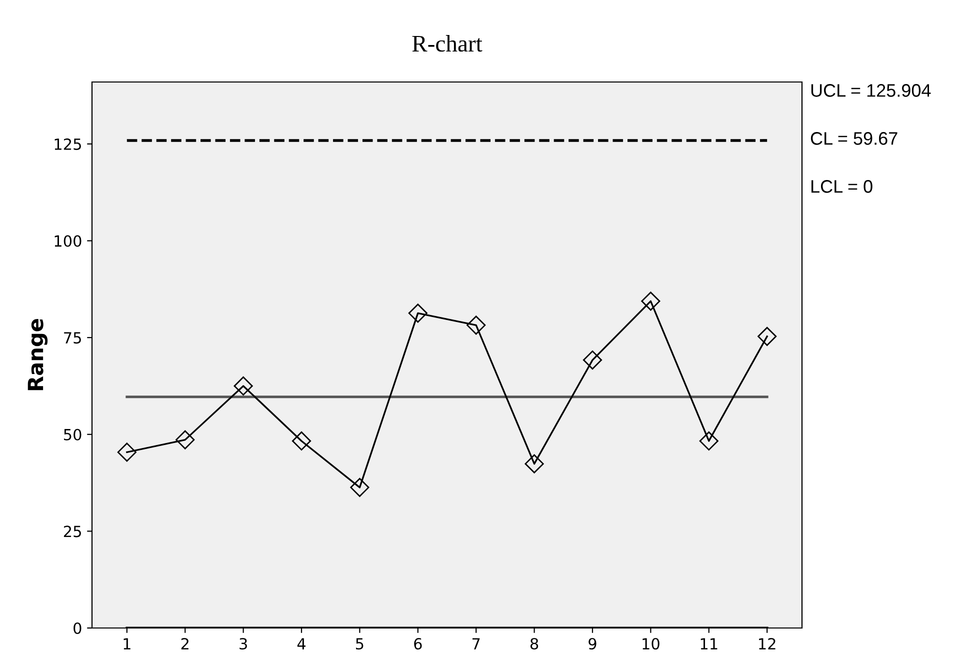 The image size is (967, 660). What do you see at coordinates (67, 144) in the screenshot?
I see `y-tick-label: 125` at bounding box center [67, 144].